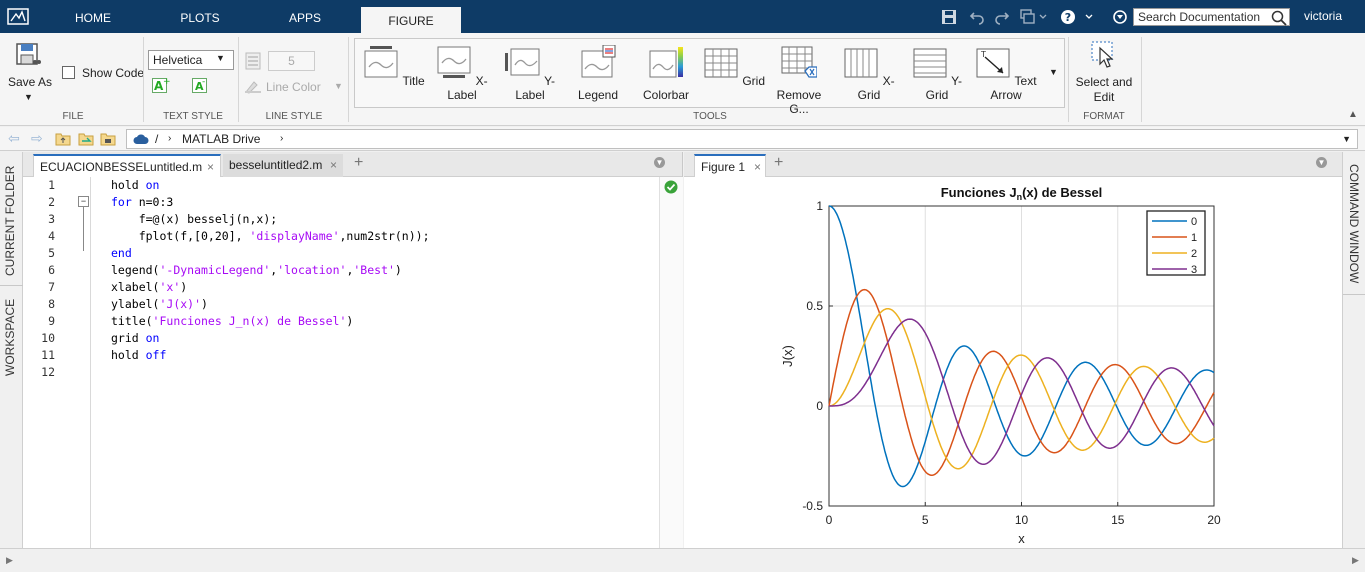 The width and height of the screenshot is (1365, 572). Describe the element at coordinates (977, 17) in the screenshot. I see `undo-icon` at that location.